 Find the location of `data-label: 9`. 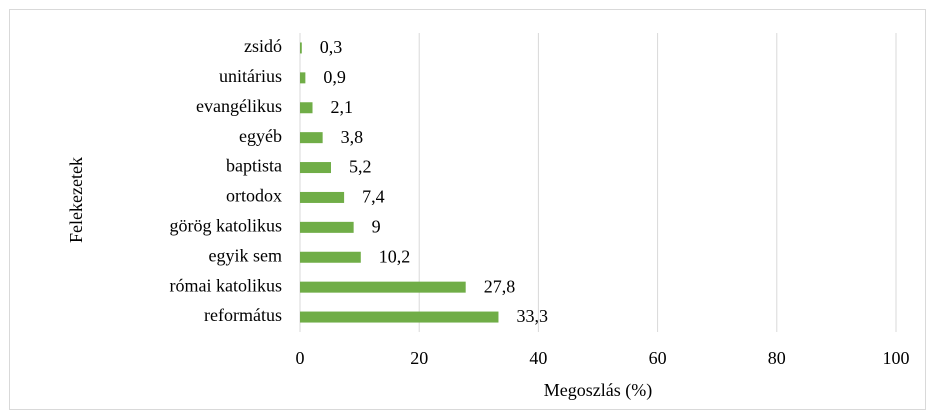

data-label: 9 is located at coordinates (376, 226).